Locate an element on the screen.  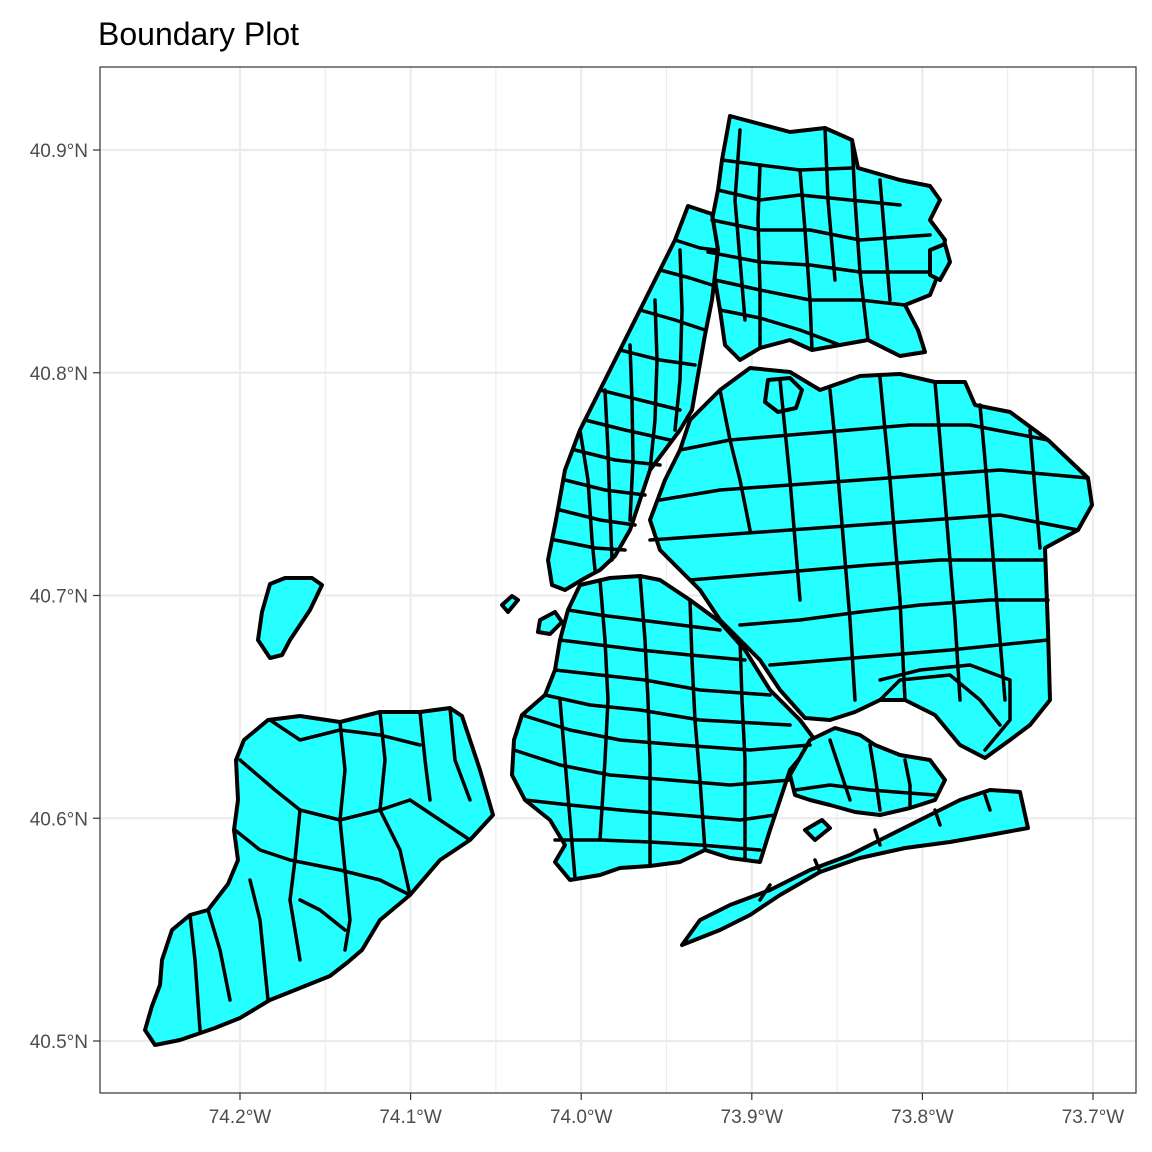
region-rikers is located at coordinates (783, 395).